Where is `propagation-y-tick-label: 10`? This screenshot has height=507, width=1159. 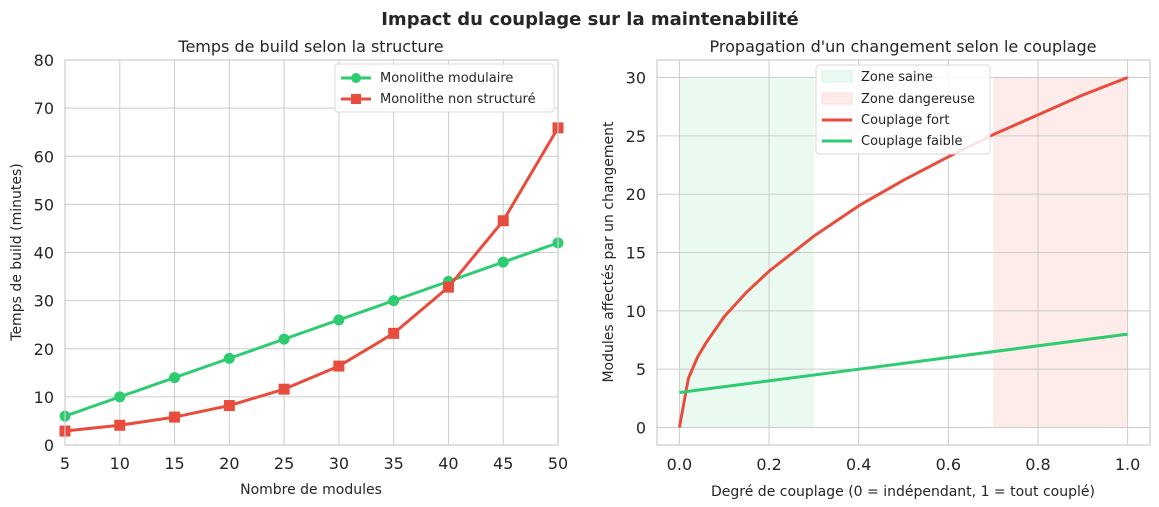
propagation-y-tick-label: 10 is located at coordinates (636, 311).